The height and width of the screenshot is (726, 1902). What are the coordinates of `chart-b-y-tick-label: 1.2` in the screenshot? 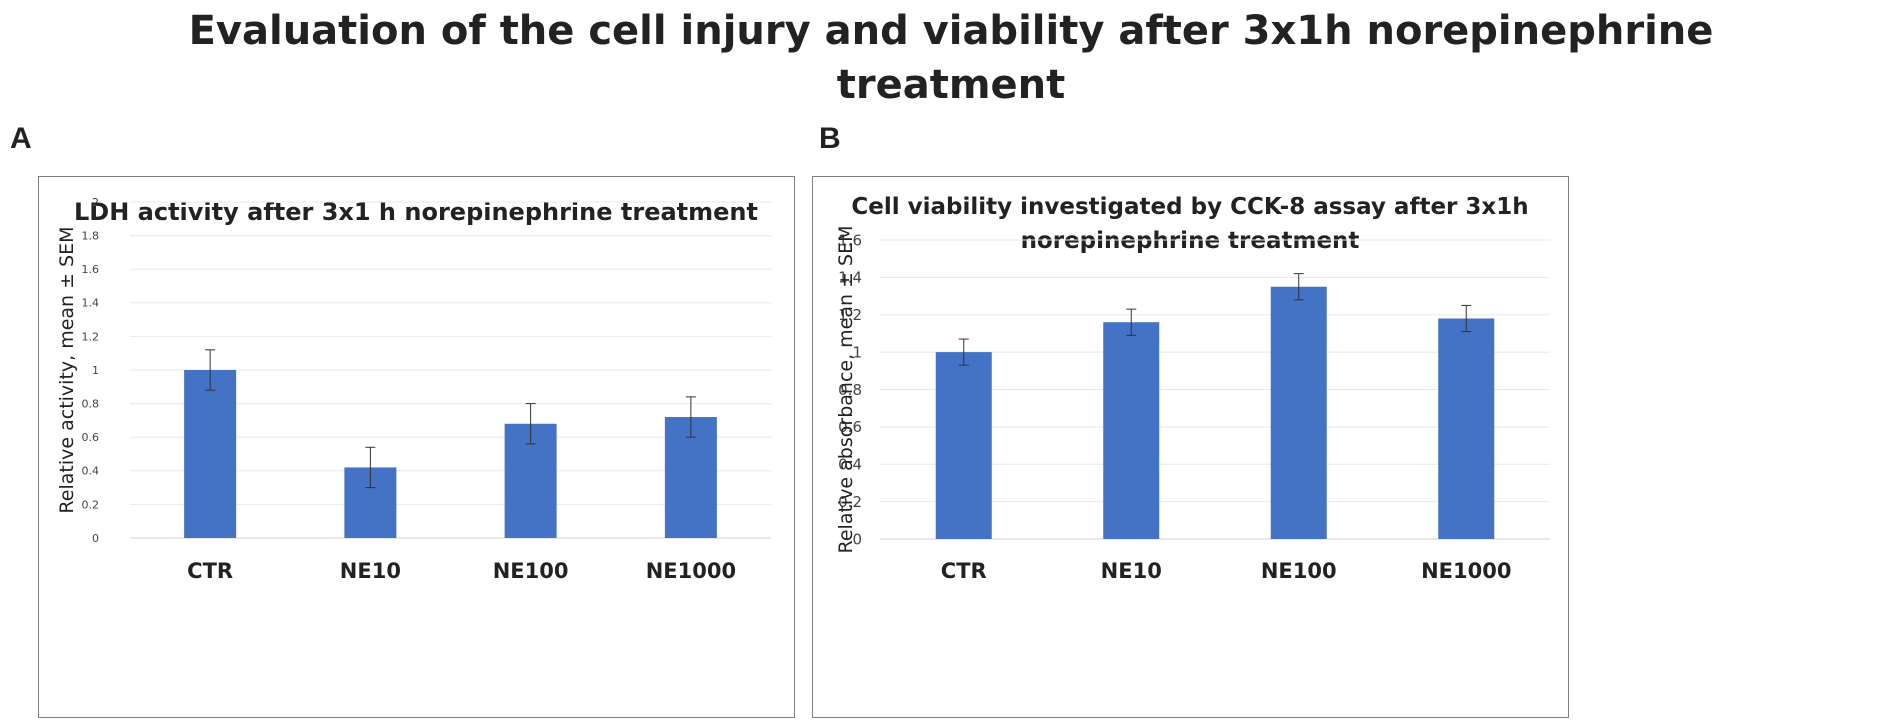 It's located at (850, 315).